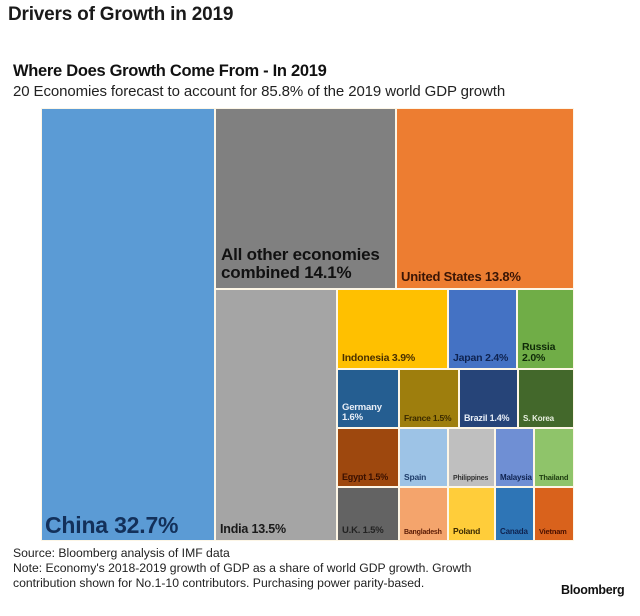 The image size is (640, 616). I want to click on treemap-tile-egypt: Egypt 1.5%, so click(368, 457).